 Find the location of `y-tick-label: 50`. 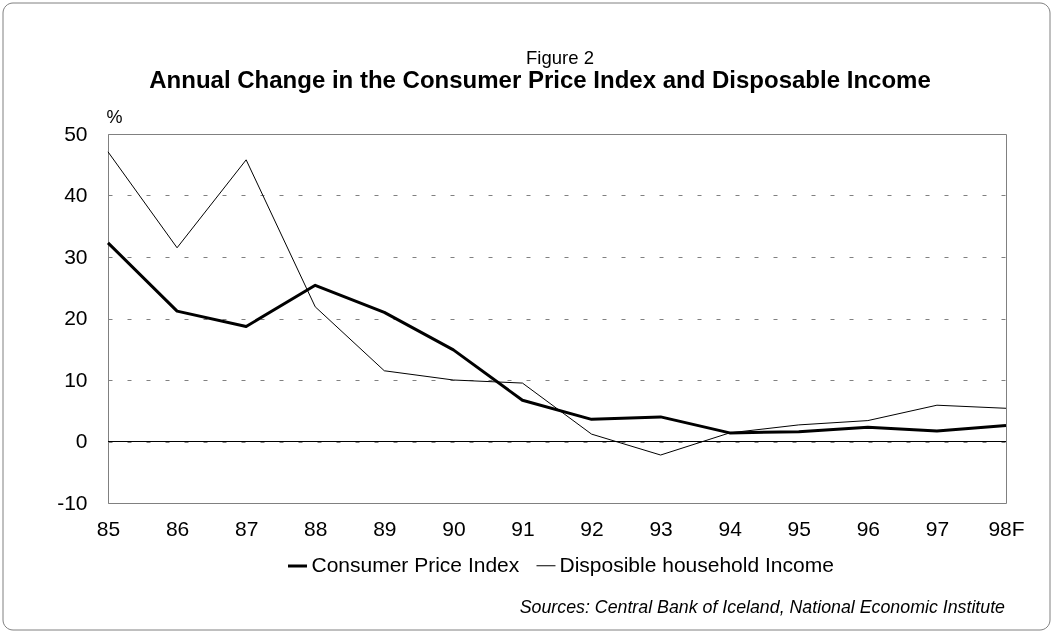

y-tick-label: 50 is located at coordinates (76, 133).